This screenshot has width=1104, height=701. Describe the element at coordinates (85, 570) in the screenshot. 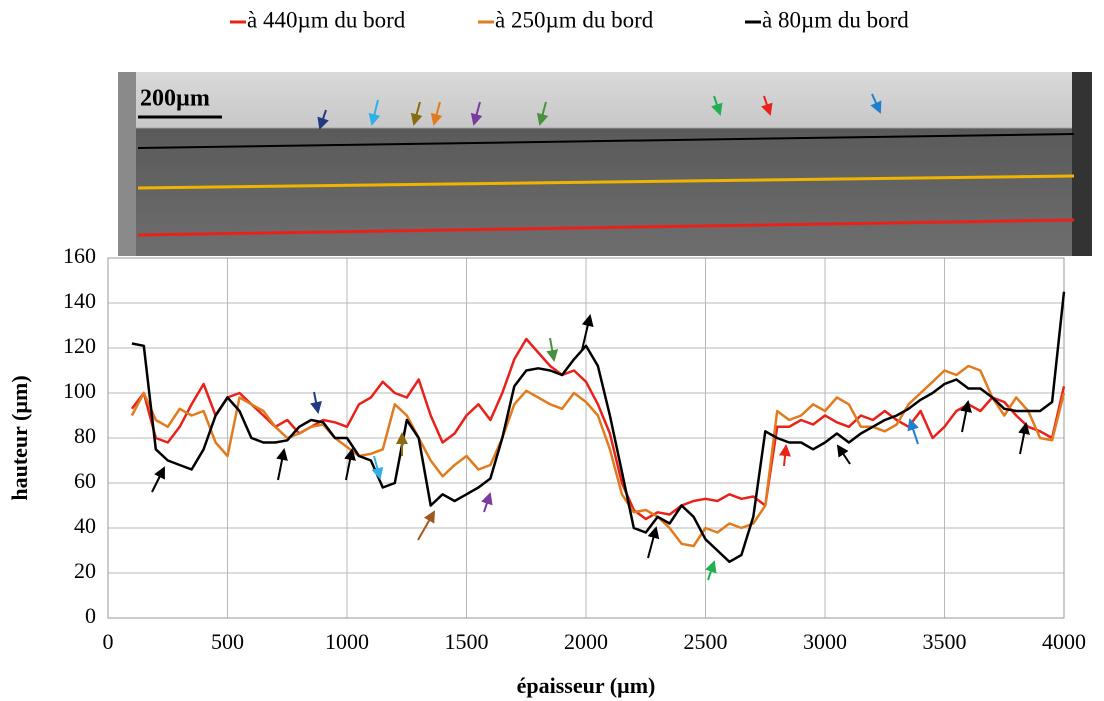

I see `y-tick-label: 20` at that location.